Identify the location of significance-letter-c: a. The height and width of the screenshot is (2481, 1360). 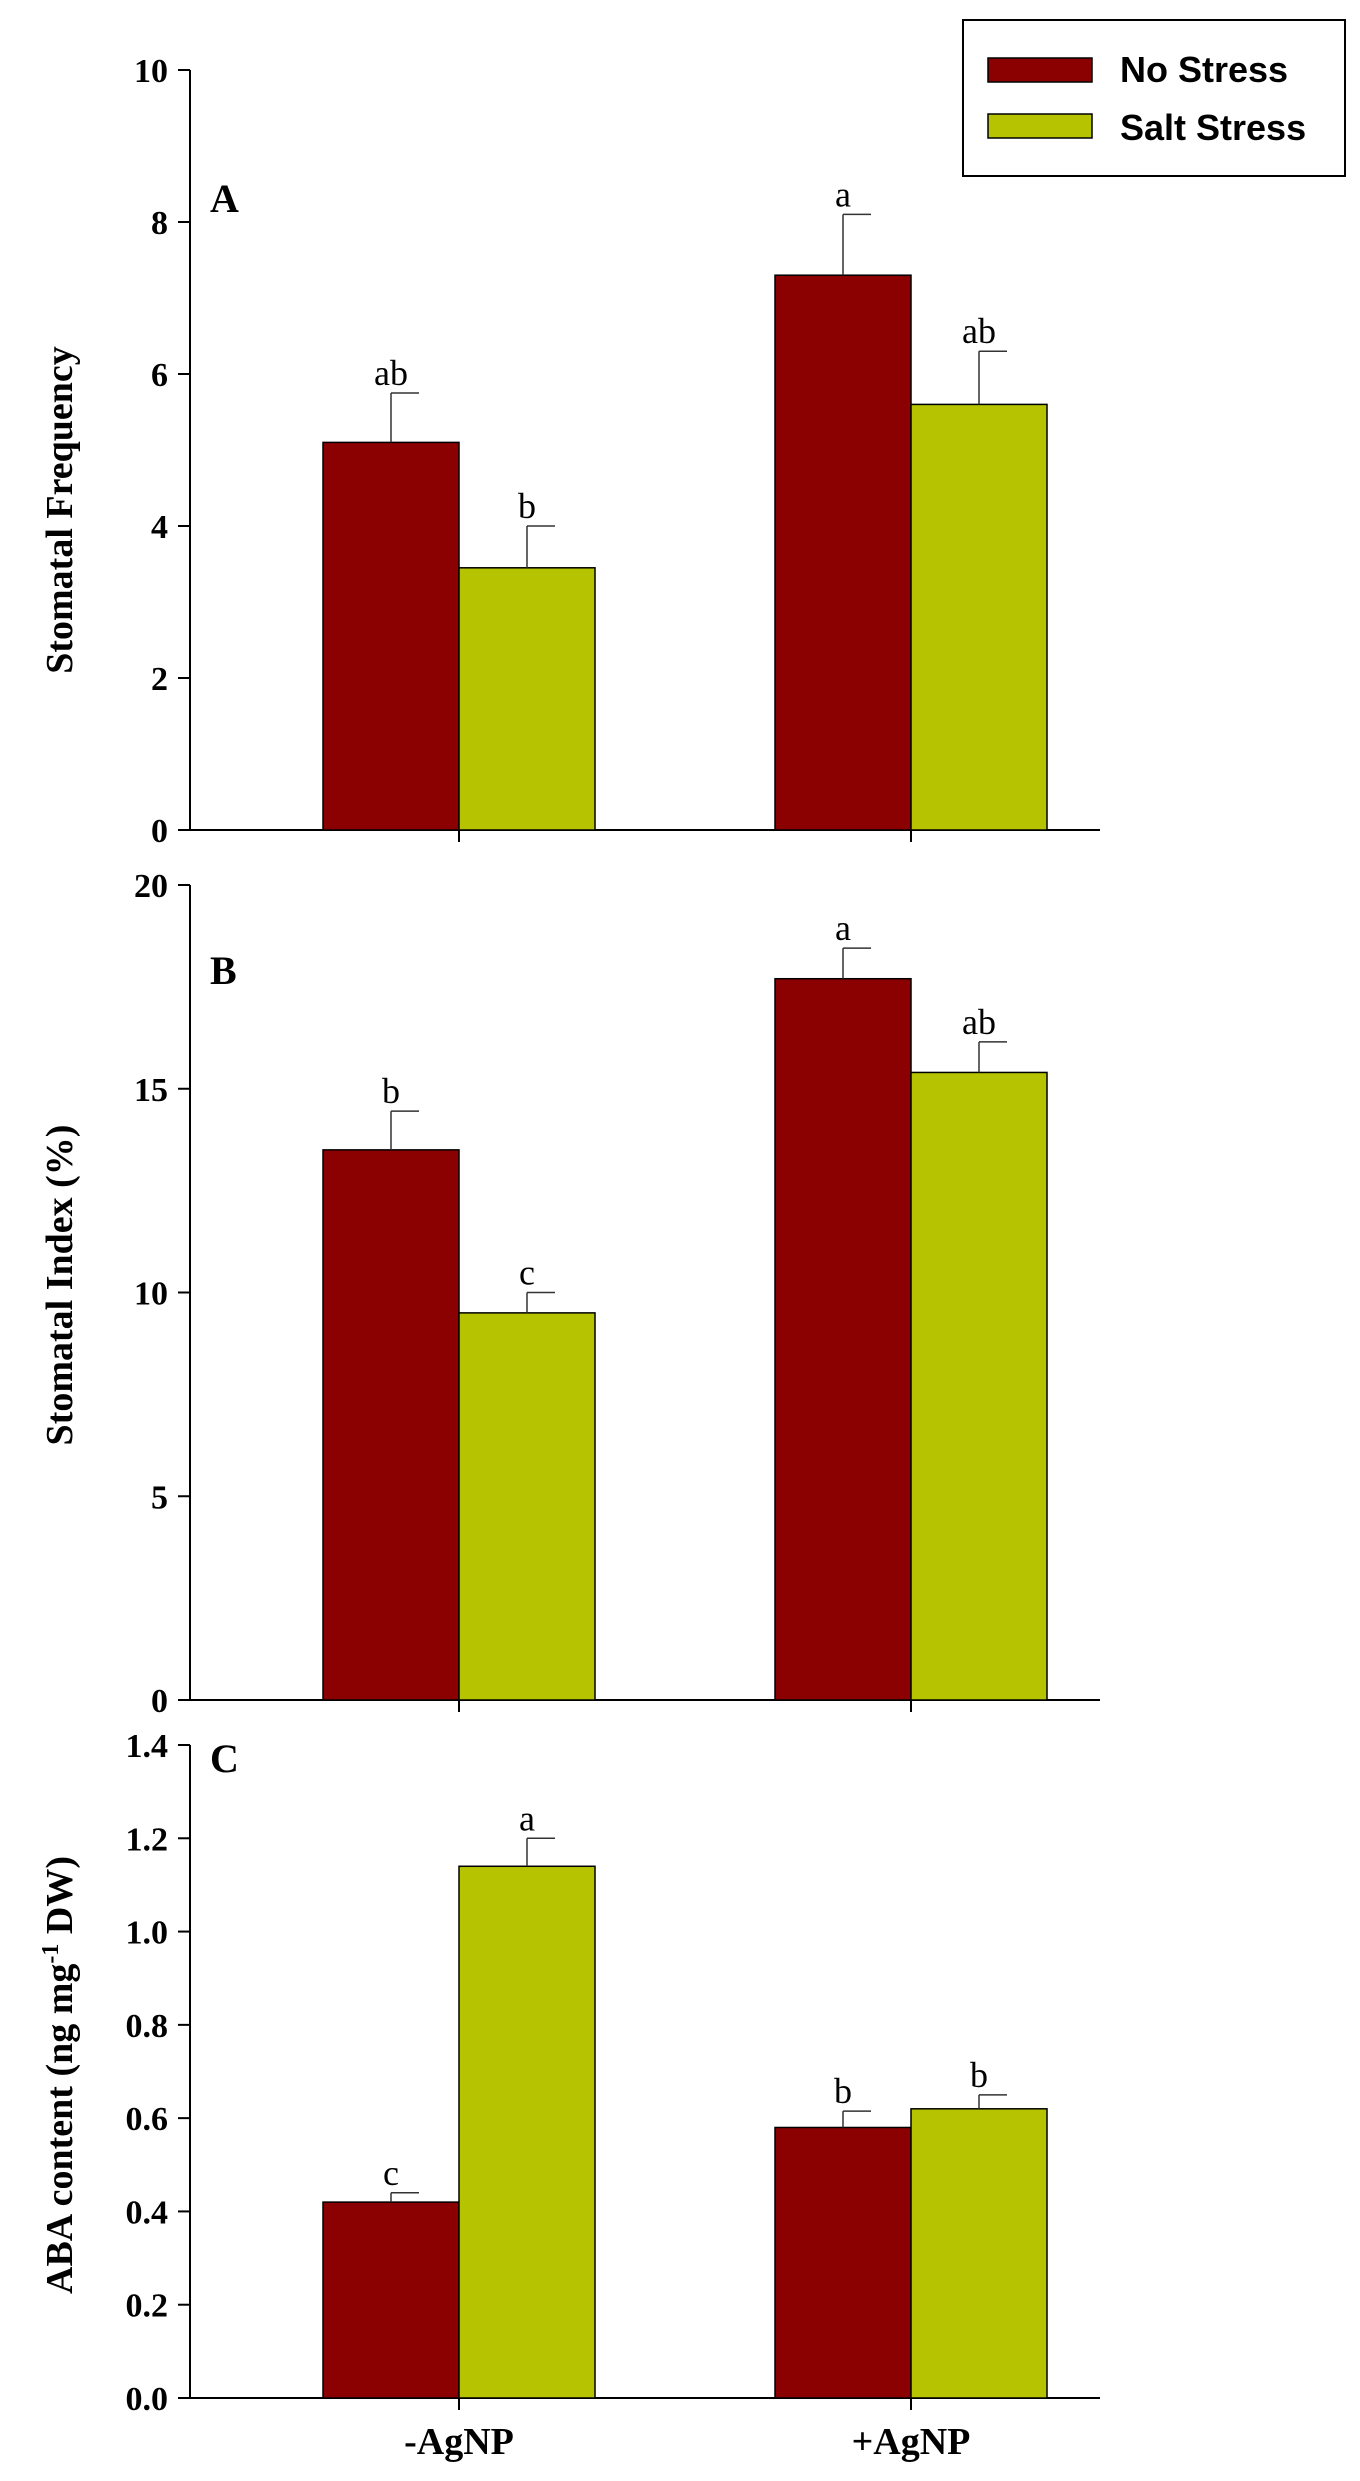
(527, 1818).